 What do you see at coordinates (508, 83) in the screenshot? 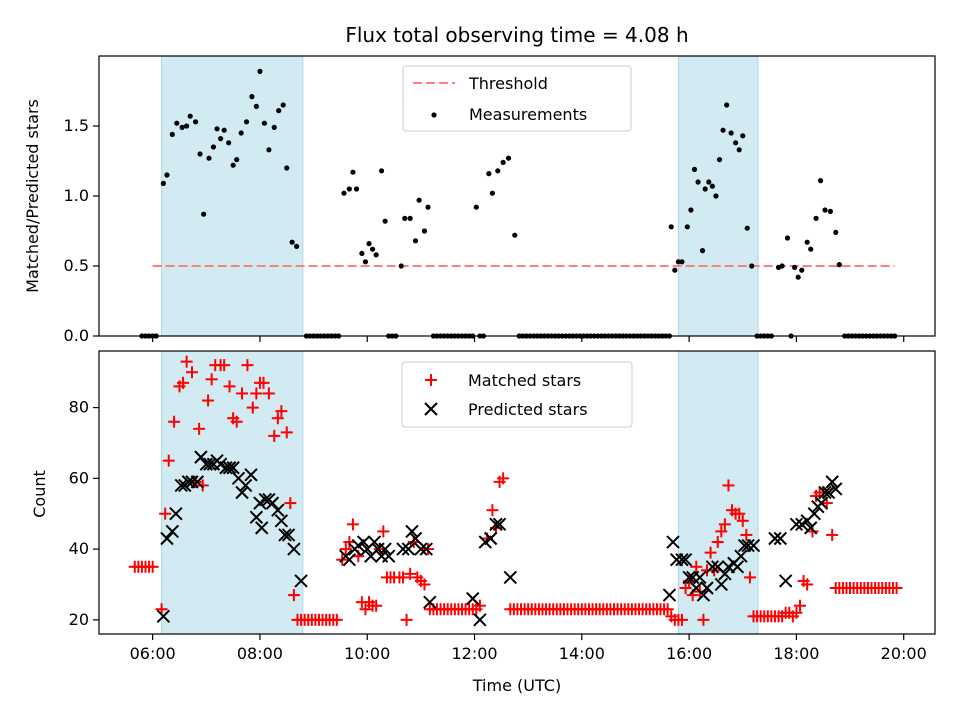
I see `top-legend-threshold-label: Threshold` at bounding box center [508, 83].